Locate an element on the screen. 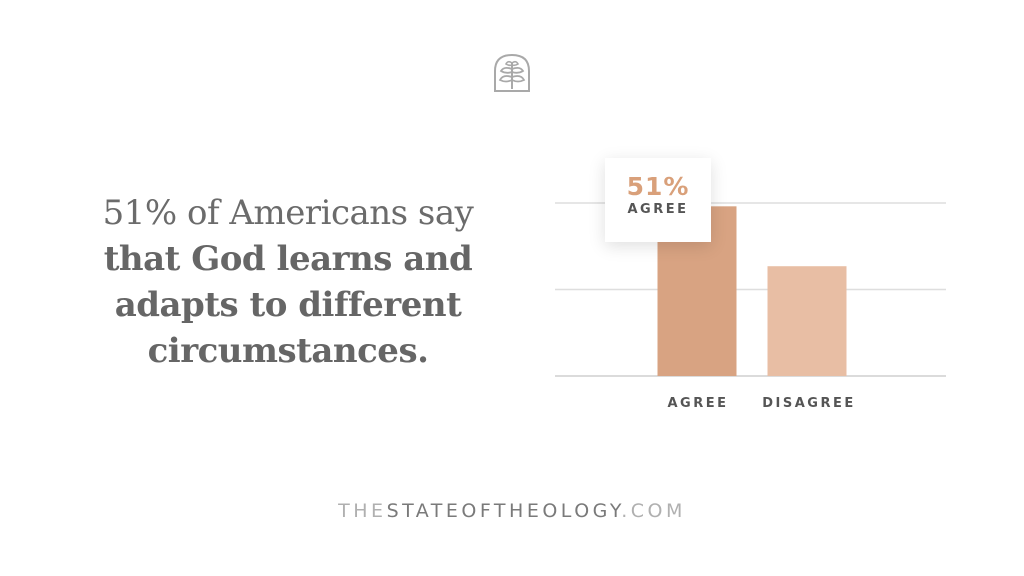  tick-label-disagree: DISAGREE is located at coordinates (809, 403).